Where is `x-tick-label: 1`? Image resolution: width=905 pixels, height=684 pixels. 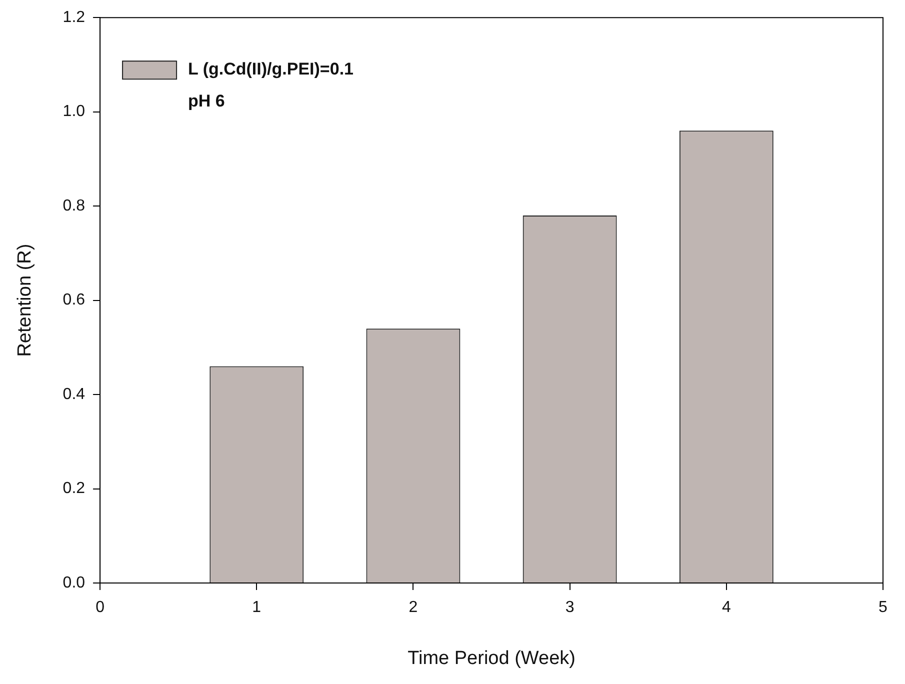
x-tick-label: 1 is located at coordinates (257, 607).